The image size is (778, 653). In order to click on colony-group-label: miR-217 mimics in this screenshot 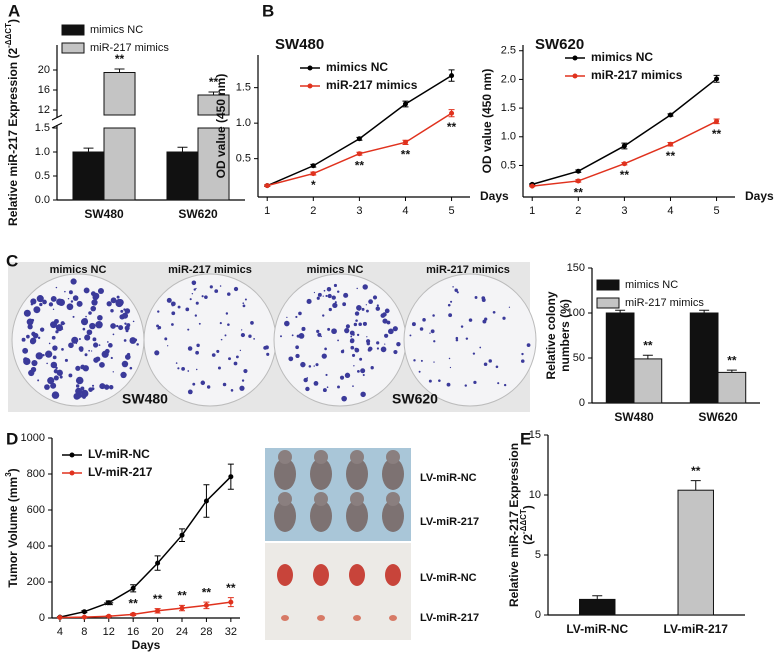, I will do `click(210, 270)`.